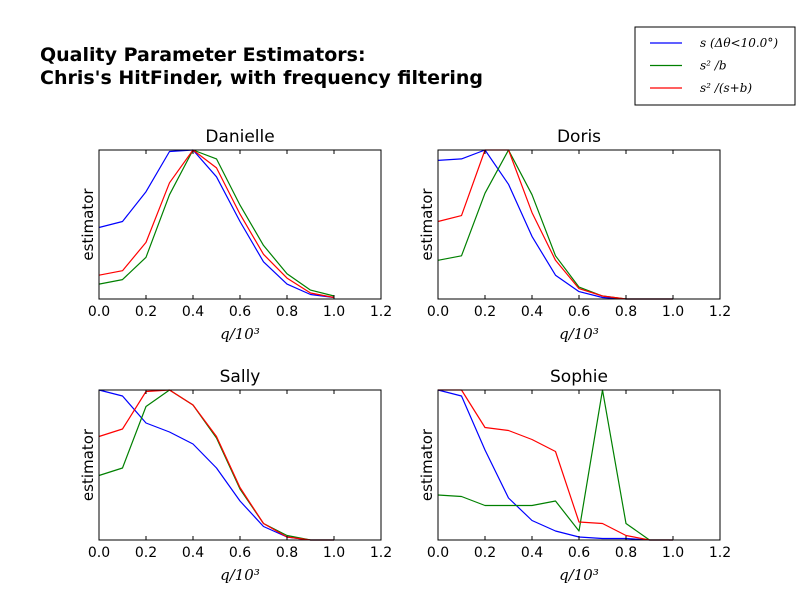 The width and height of the screenshot is (800, 600). What do you see at coordinates (203, 55) in the screenshot?
I see `figure-title-line-1: Quality Parameter Estimators:` at bounding box center [203, 55].